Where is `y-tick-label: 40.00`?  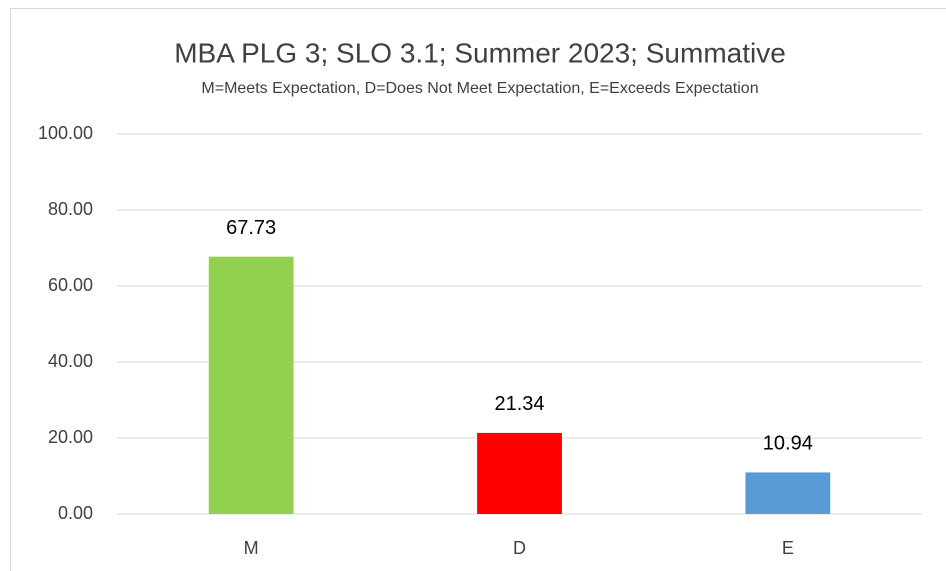
y-tick-label: 40.00 is located at coordinates (70, 361).